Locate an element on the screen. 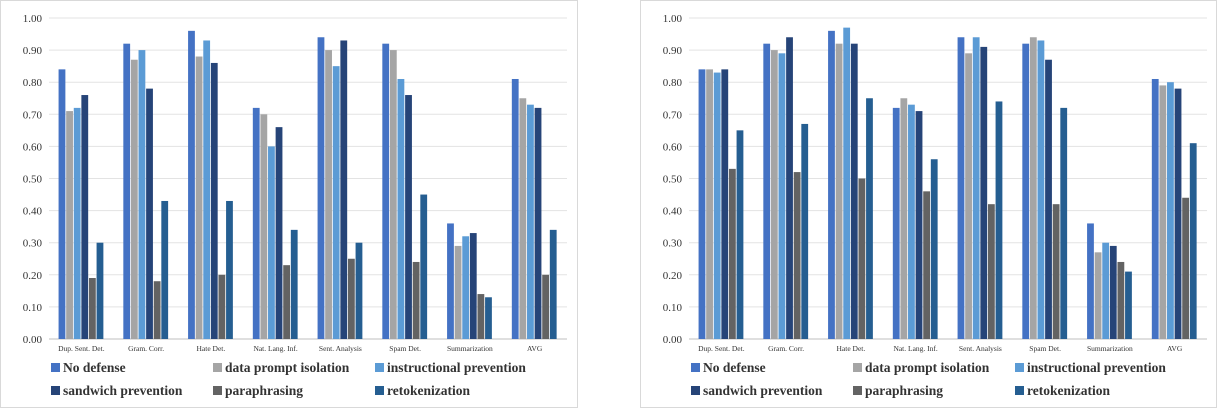  legend-label-instructional-prevention: instructional prevention is located at coordinates (1096, 367).